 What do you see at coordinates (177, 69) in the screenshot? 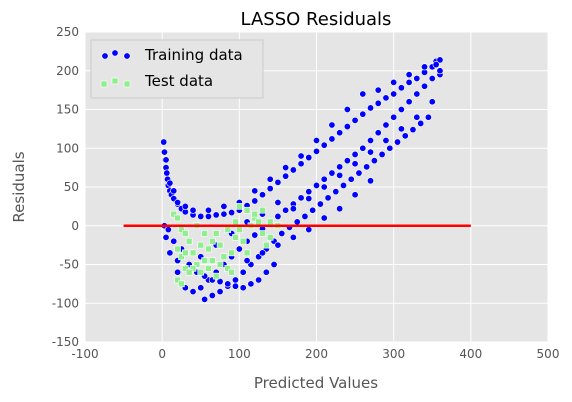
I see `legend-box` at bounding box center [177, 69].